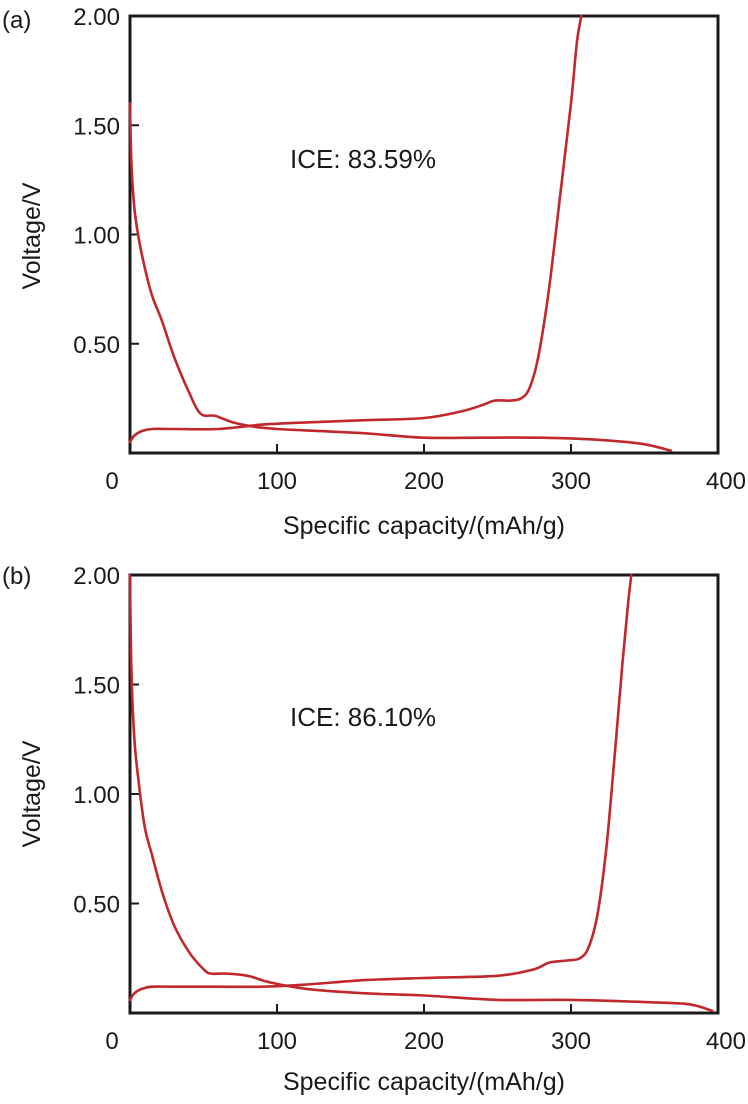 The width and height of the screenshot is (748, 1104). Describe the element at coordinates (363, 717) in the screenshot. I see `ice-annotation-b: ICE: 86.10%` at that location.